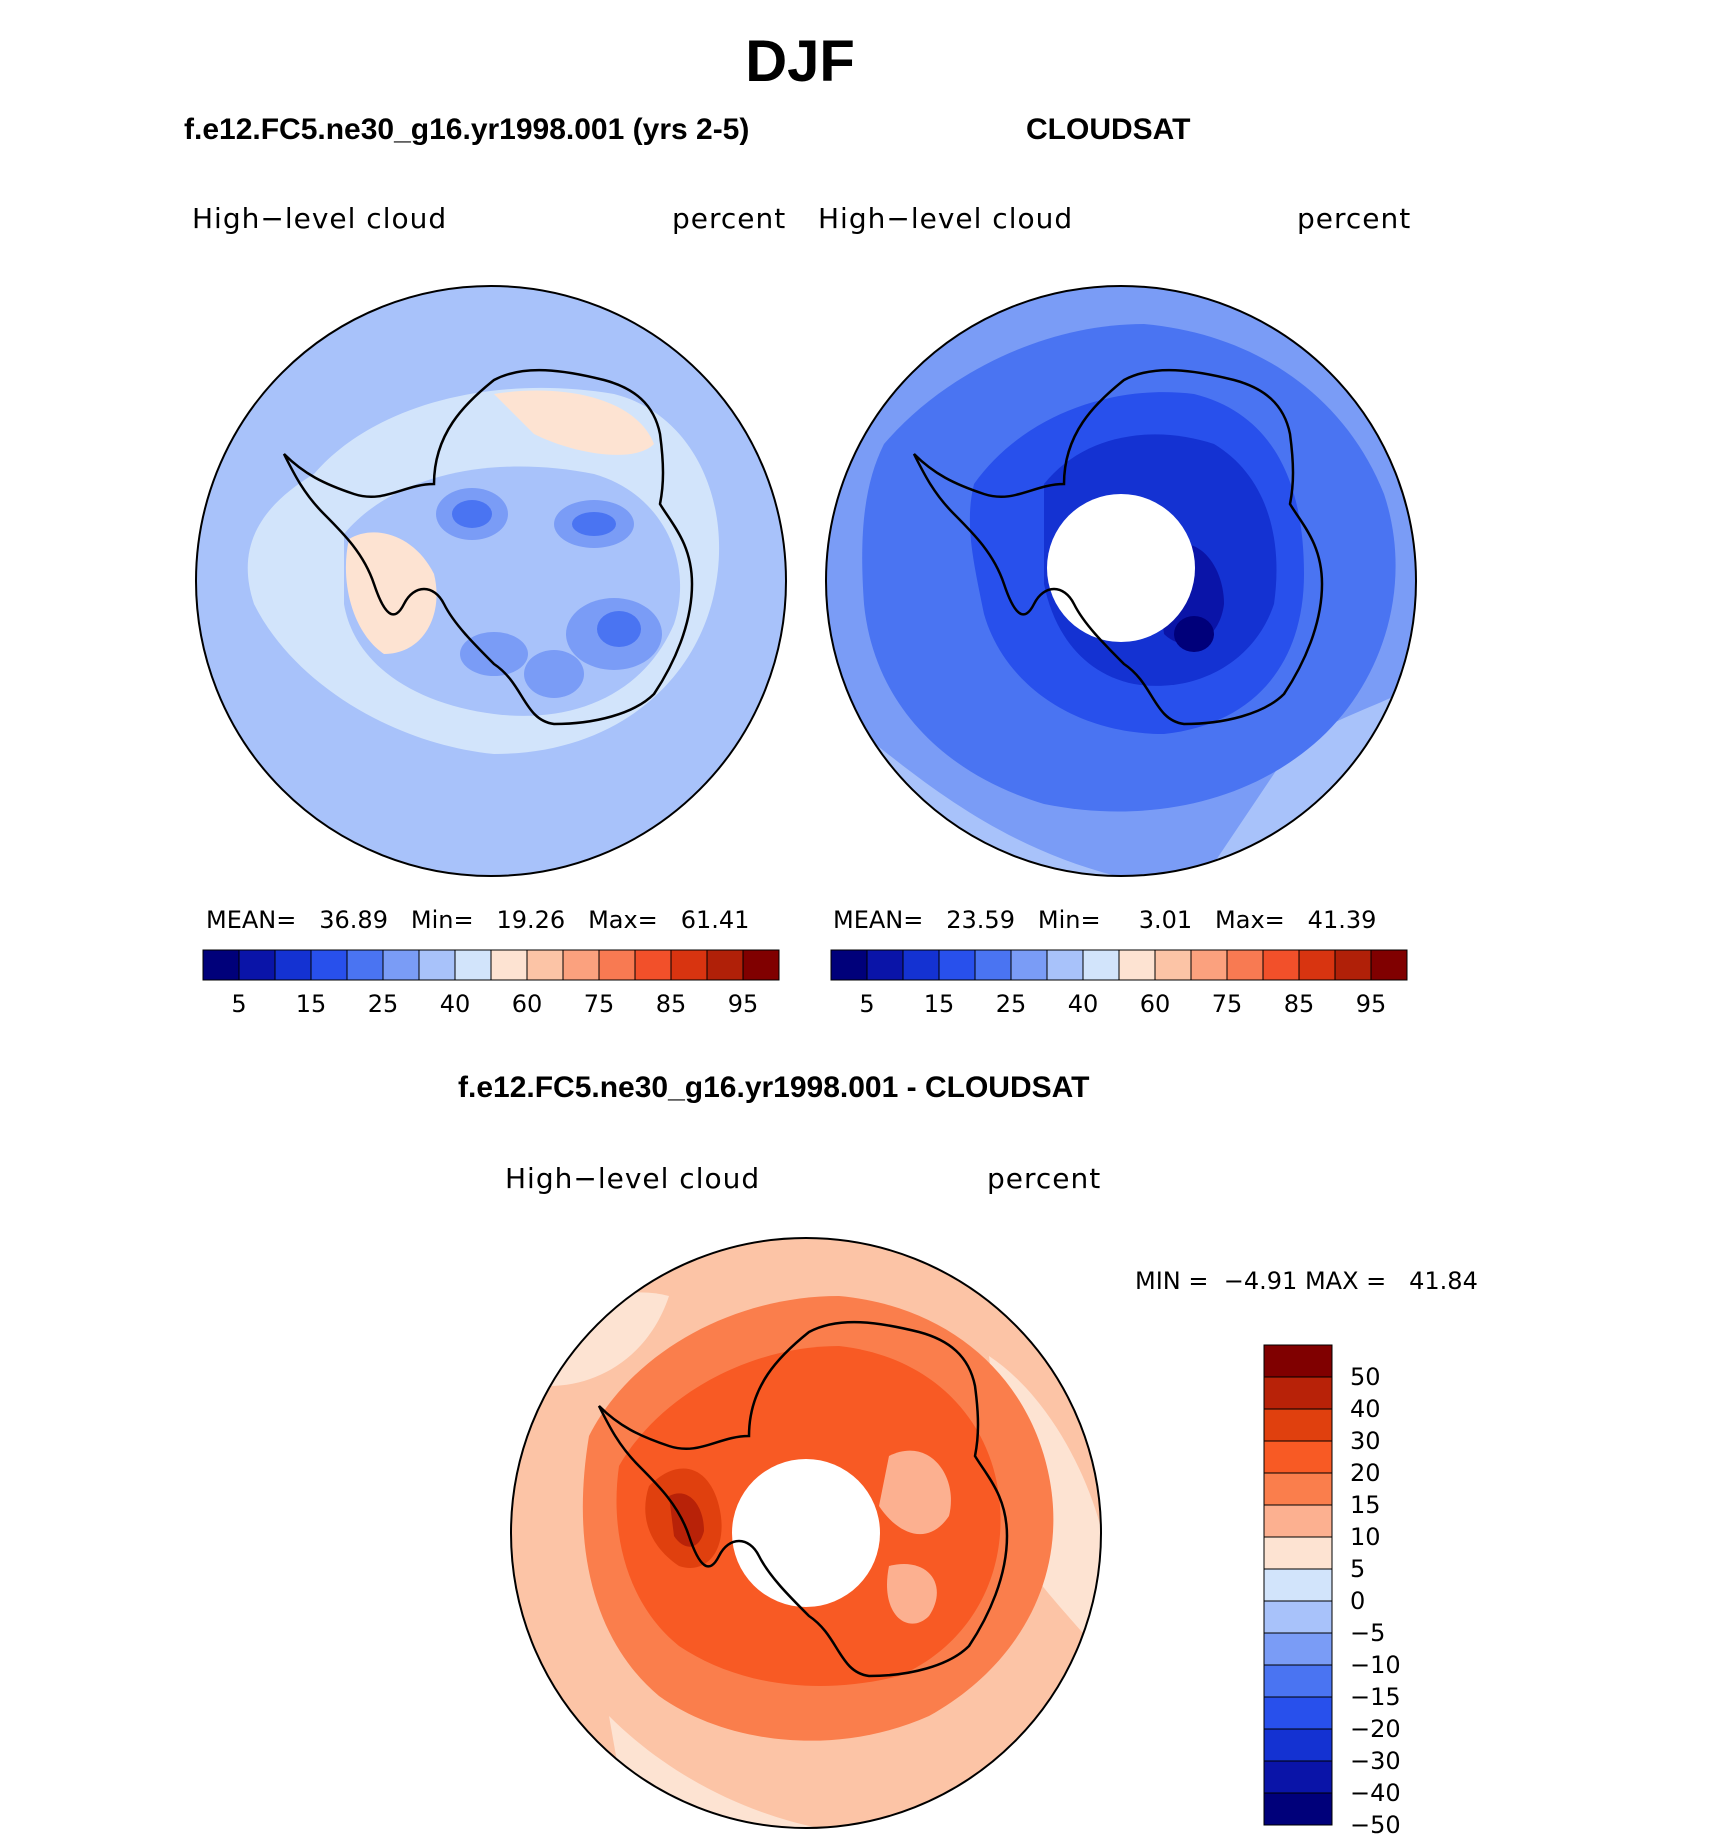 This screenshot has height=1839, width=1710. I want to click on model-variable-label: High−level cloud, so click(320, 218).